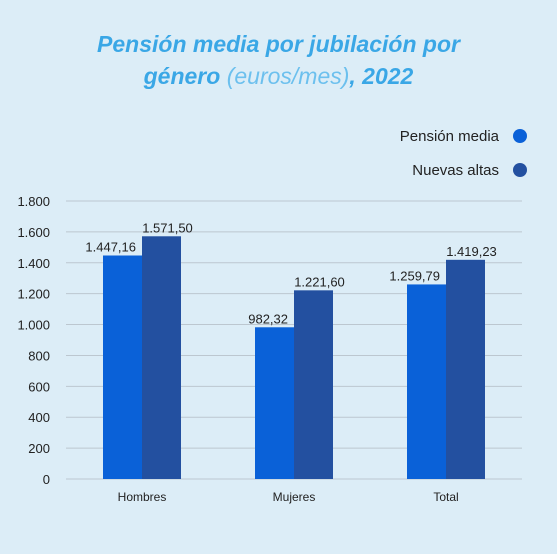 The width and height of the screenshot is (557, 554). Describe the element at coordinates (381, 76) in the screenshot. I see `title-year: , 2022` at that location.